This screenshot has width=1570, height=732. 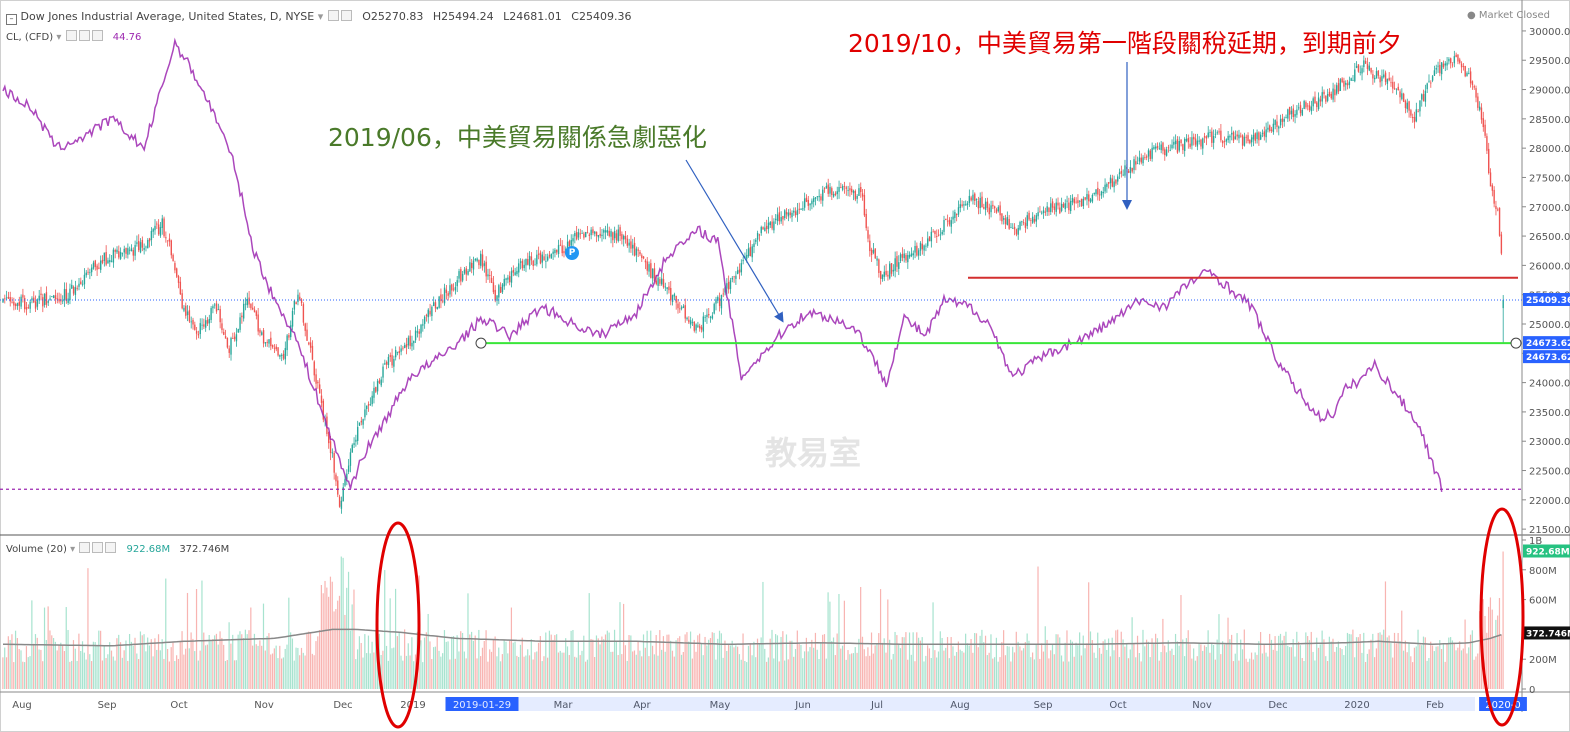 What do you see at coordinates (36, 549) in the screenshot?
I see `volume-label: Volume (20)` at bounding box center [36, 549].